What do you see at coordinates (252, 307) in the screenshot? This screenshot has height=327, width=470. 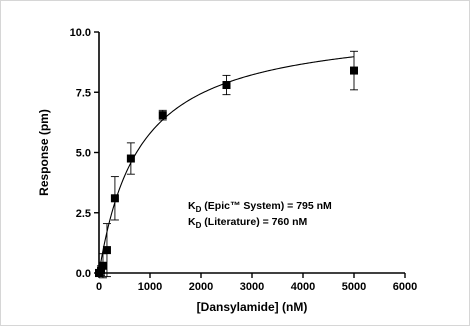 I see `x-axis-title: [Dansylamide] (nM)` at bounding box center [252, 307].